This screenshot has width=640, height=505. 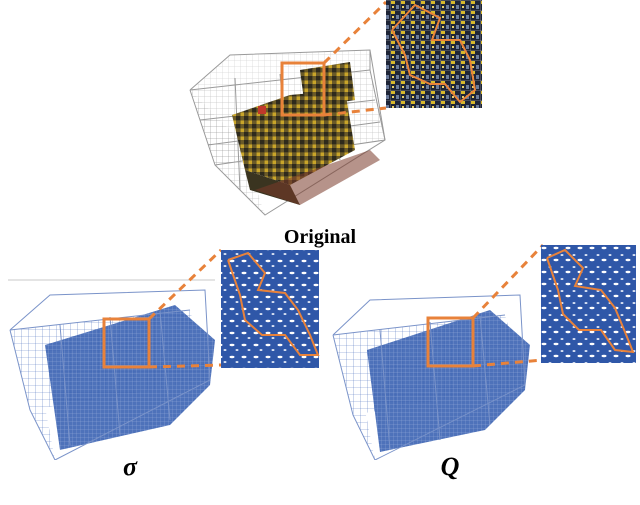 What do you see at coordinates (270, 309) in the screenshot?
I see `sigma-zoom-inset` at bounding box center [270, 309].